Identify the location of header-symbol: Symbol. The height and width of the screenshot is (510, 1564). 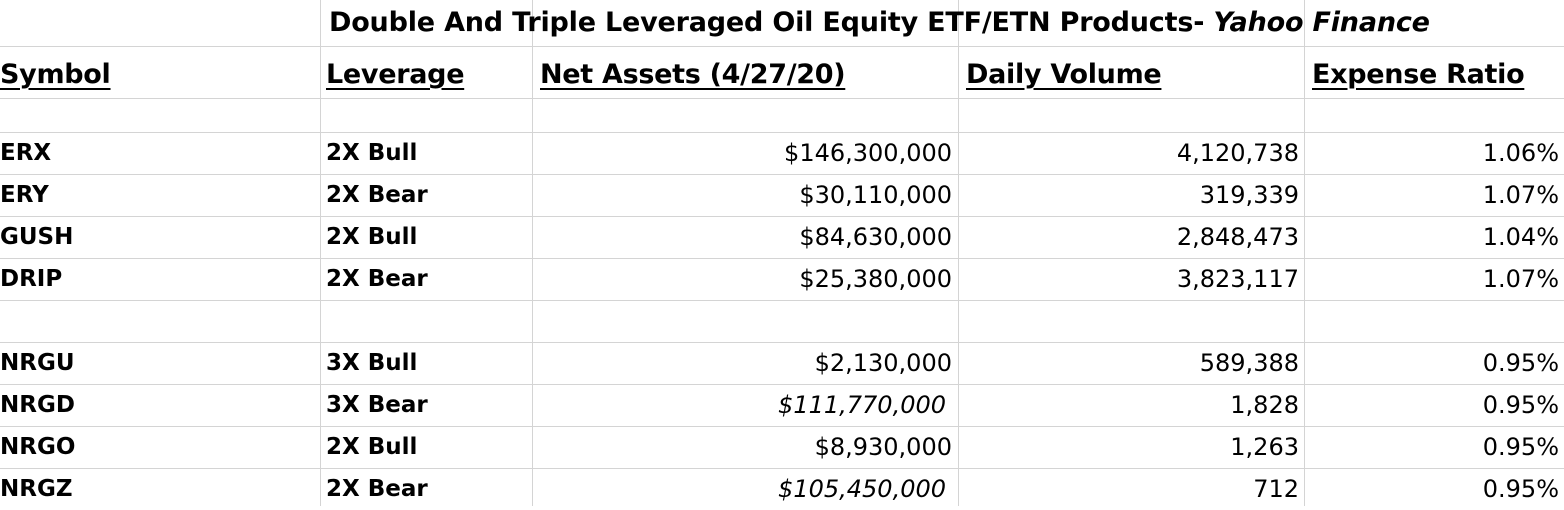
(55, 74).